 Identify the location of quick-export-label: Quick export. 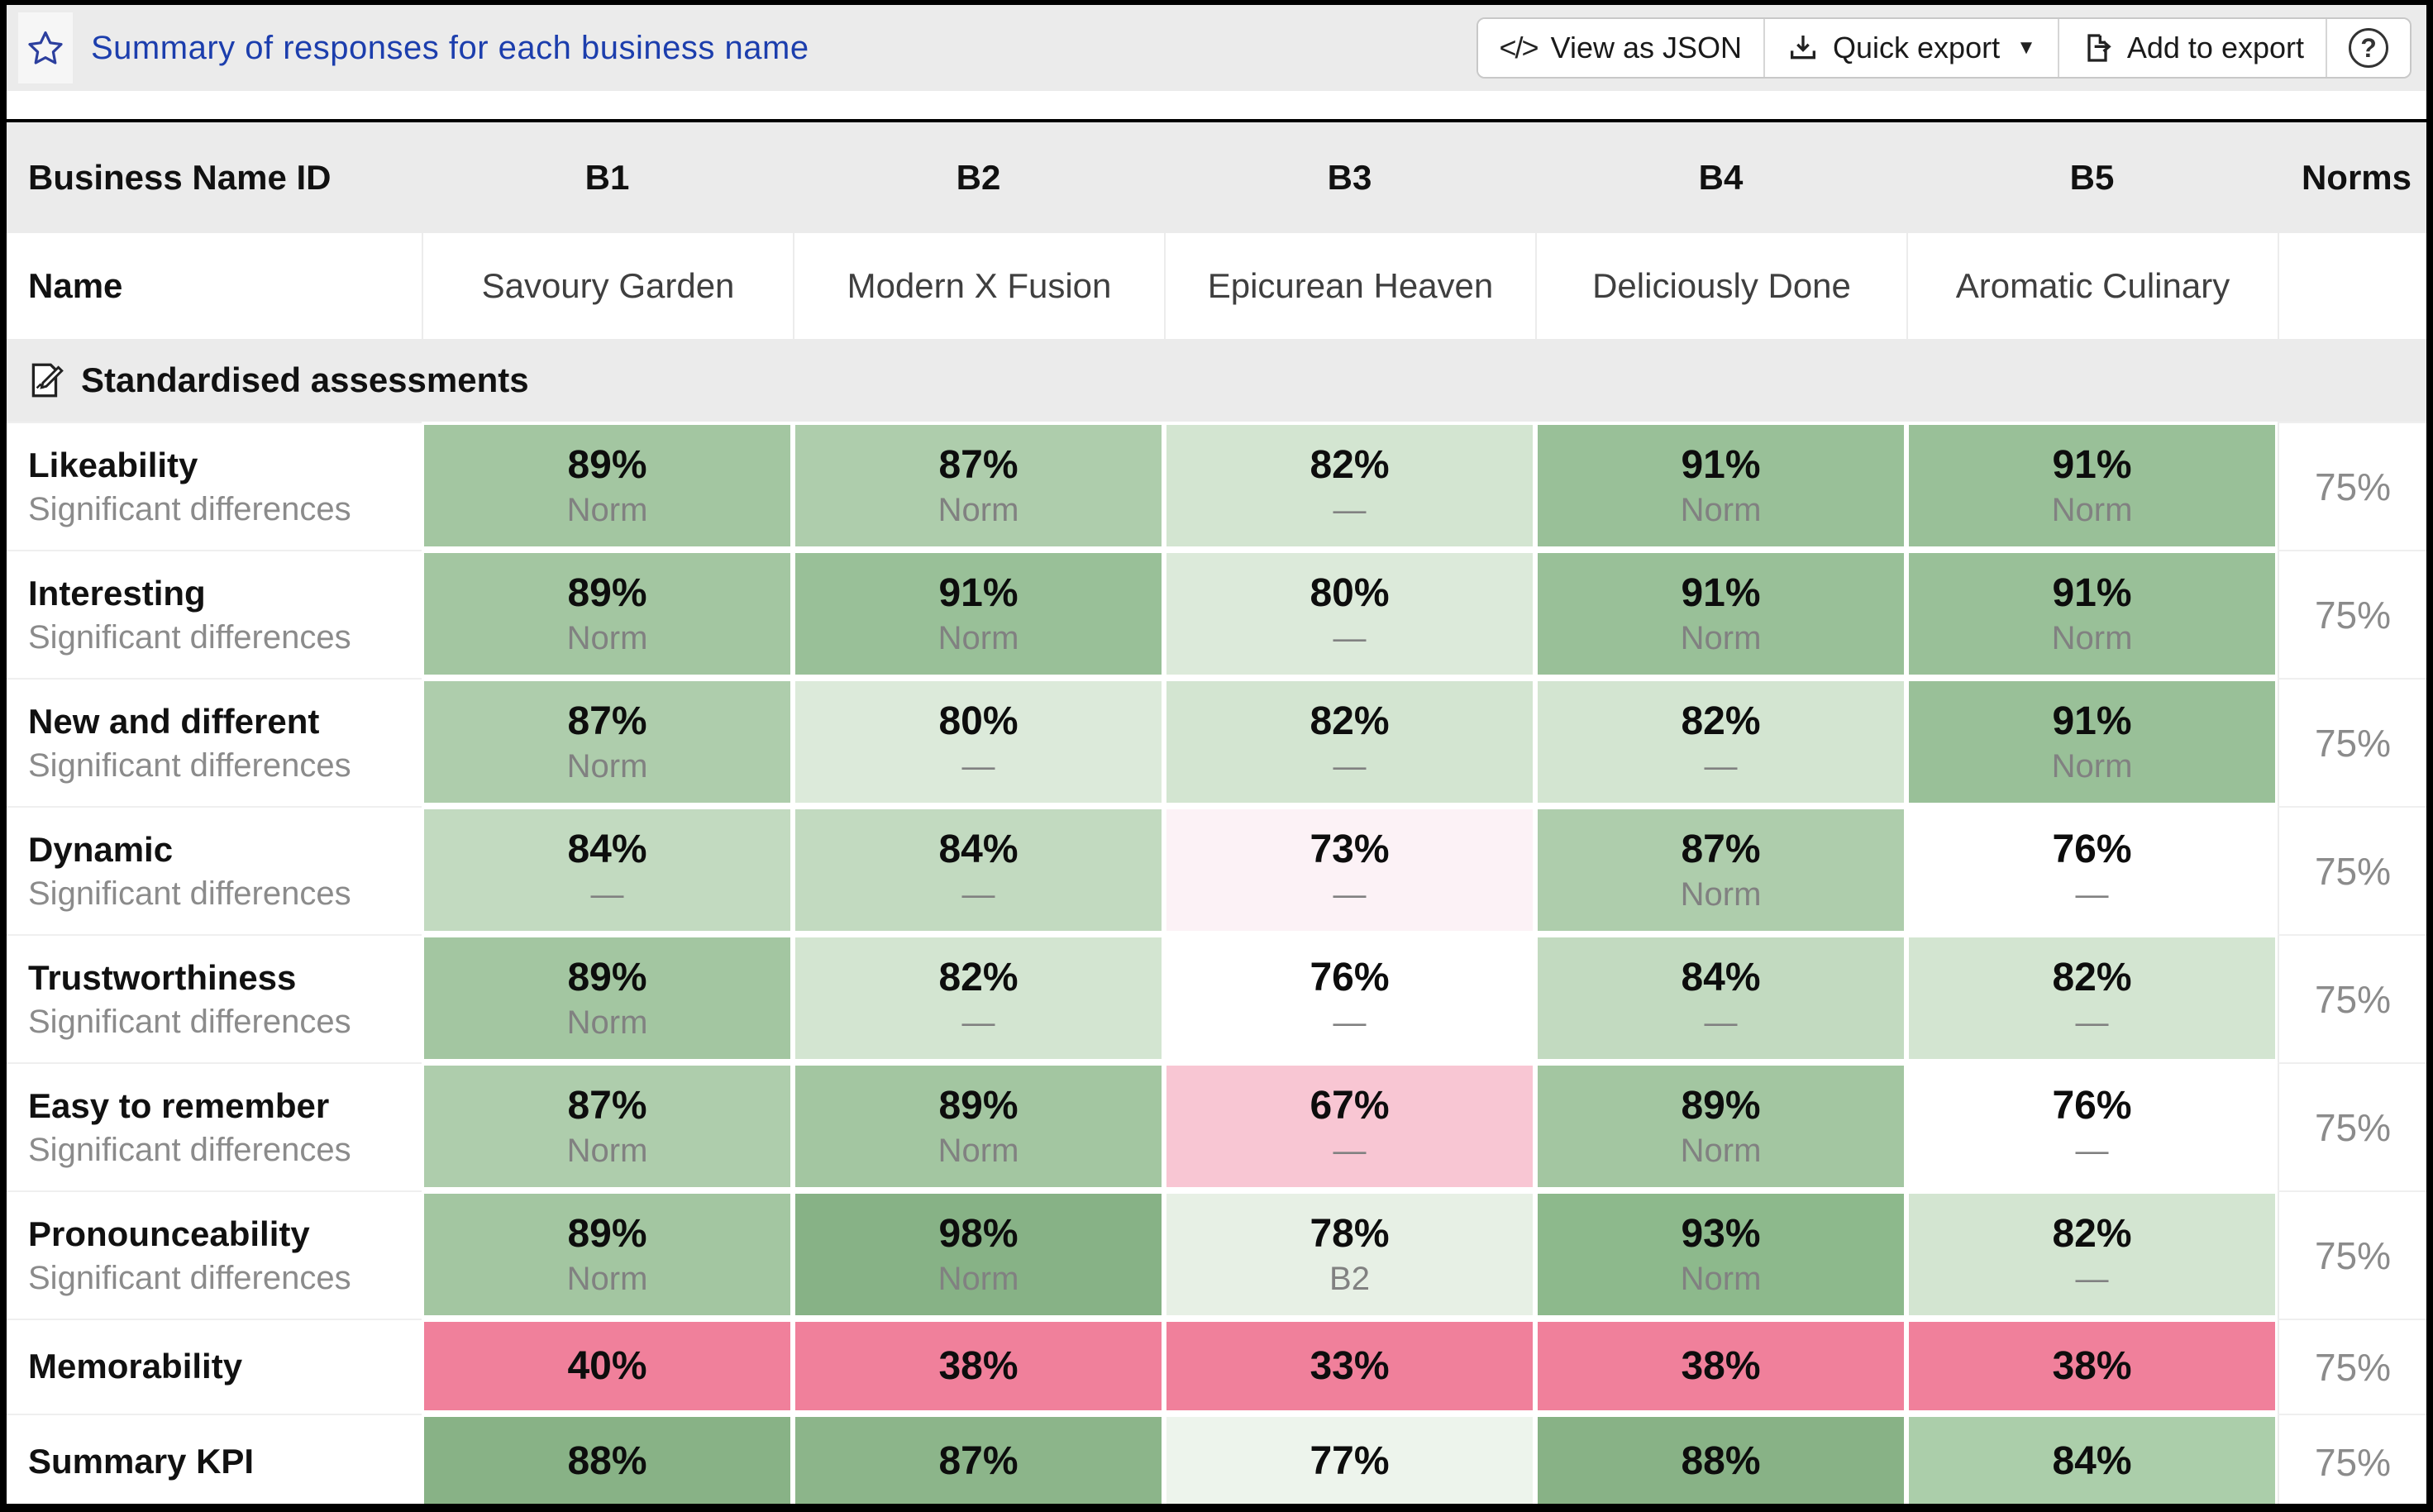
(1917, 47).